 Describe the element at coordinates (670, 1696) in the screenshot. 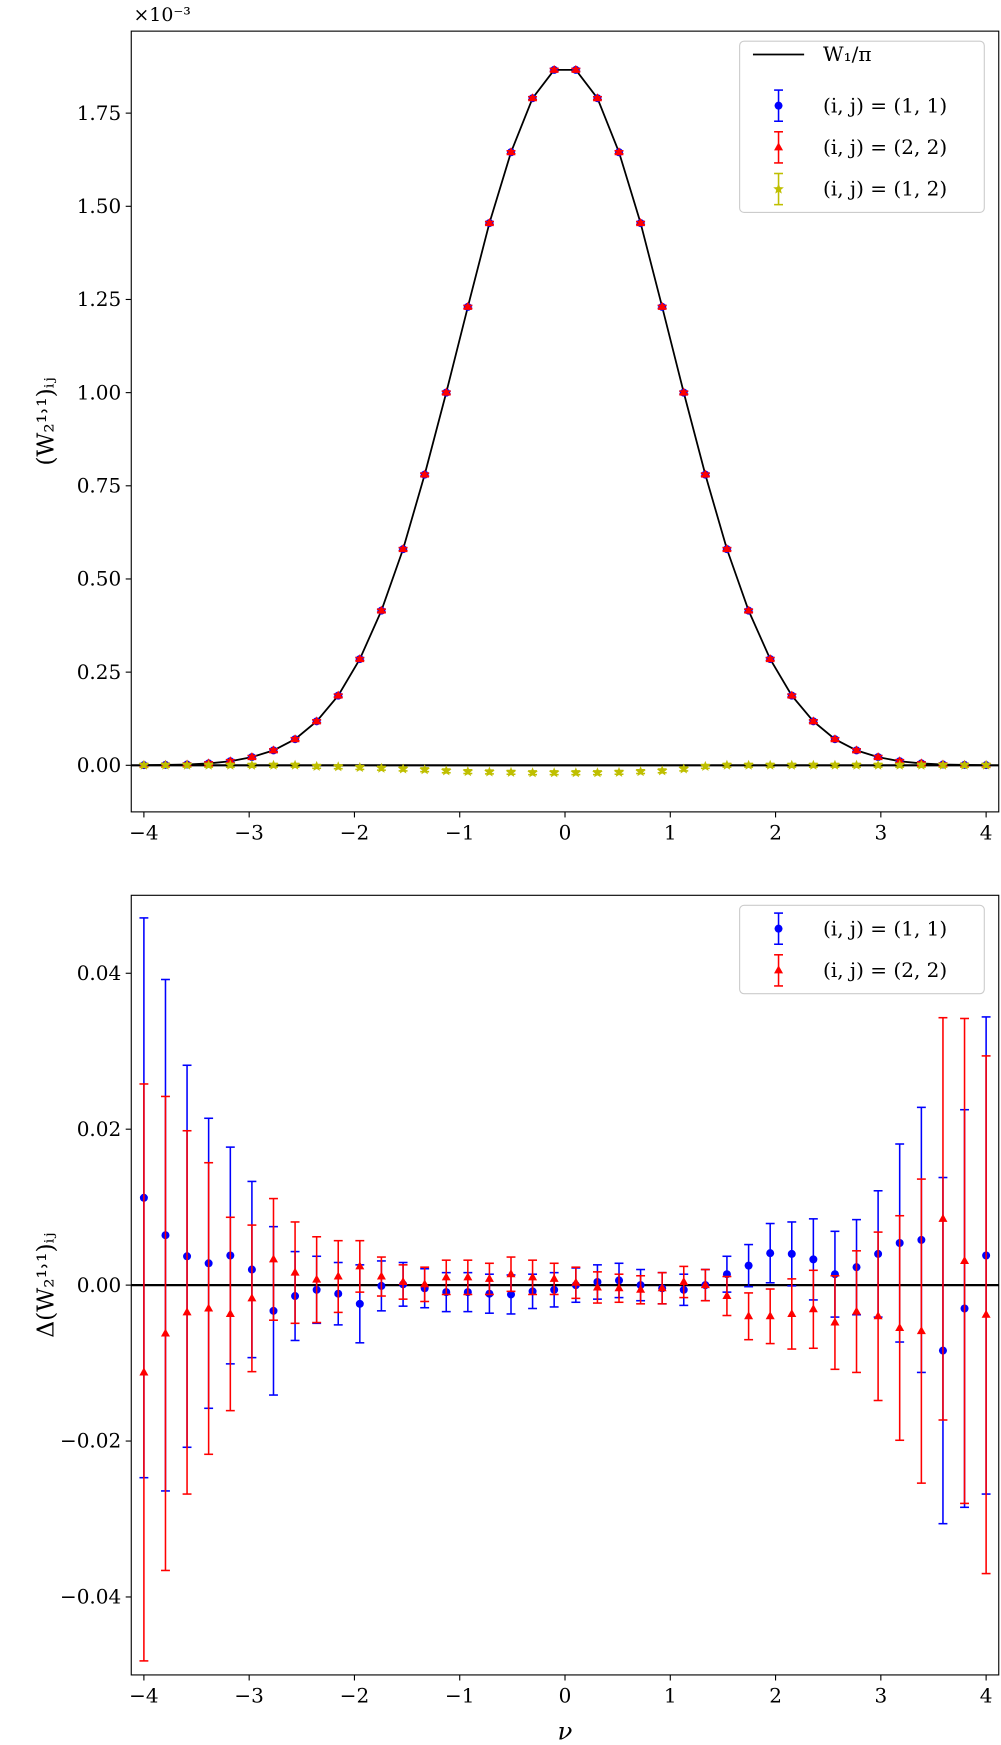

I see `x-tick-label: 1` at that location.